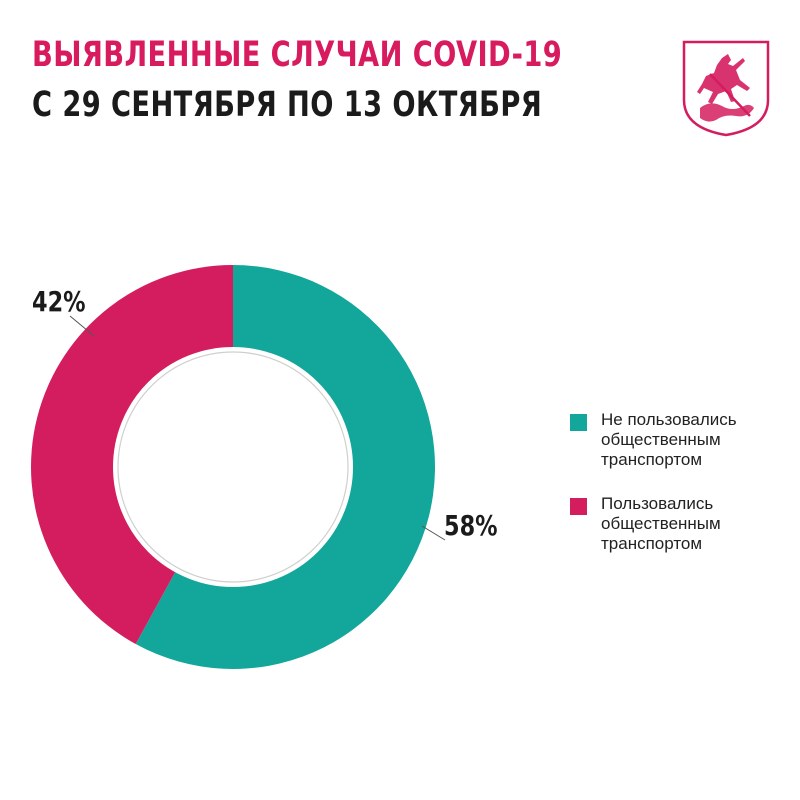 The height and width of the screenshot is (800, 800). Describe the element at coordinates (59, 300) in the screenshot. I see `data-label: 42%` at that location.